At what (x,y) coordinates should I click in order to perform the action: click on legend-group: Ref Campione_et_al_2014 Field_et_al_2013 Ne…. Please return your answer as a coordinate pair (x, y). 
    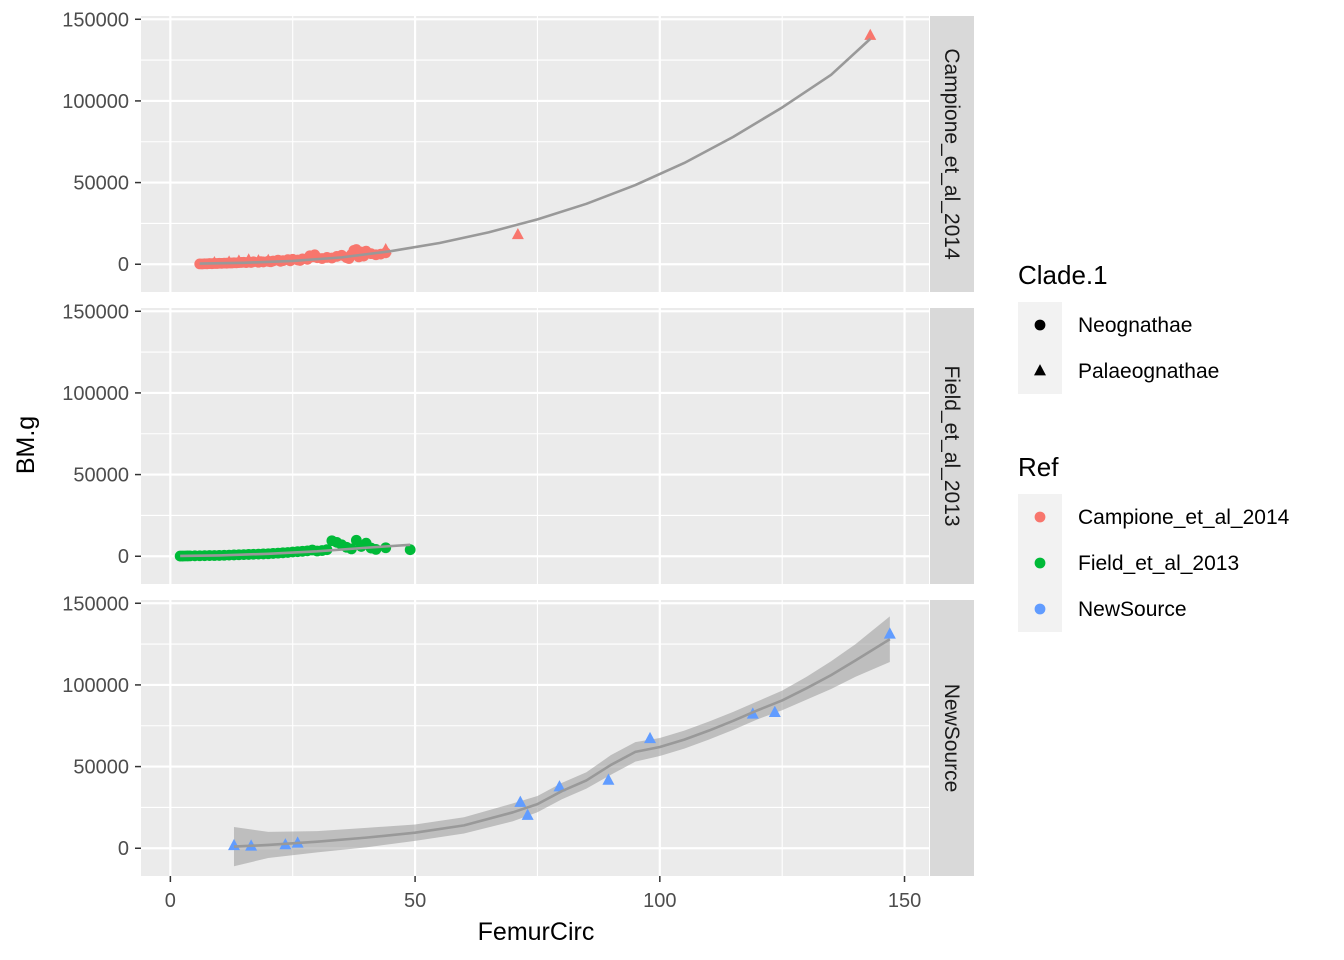
    Looking at the image, I should click on (1154, 542).